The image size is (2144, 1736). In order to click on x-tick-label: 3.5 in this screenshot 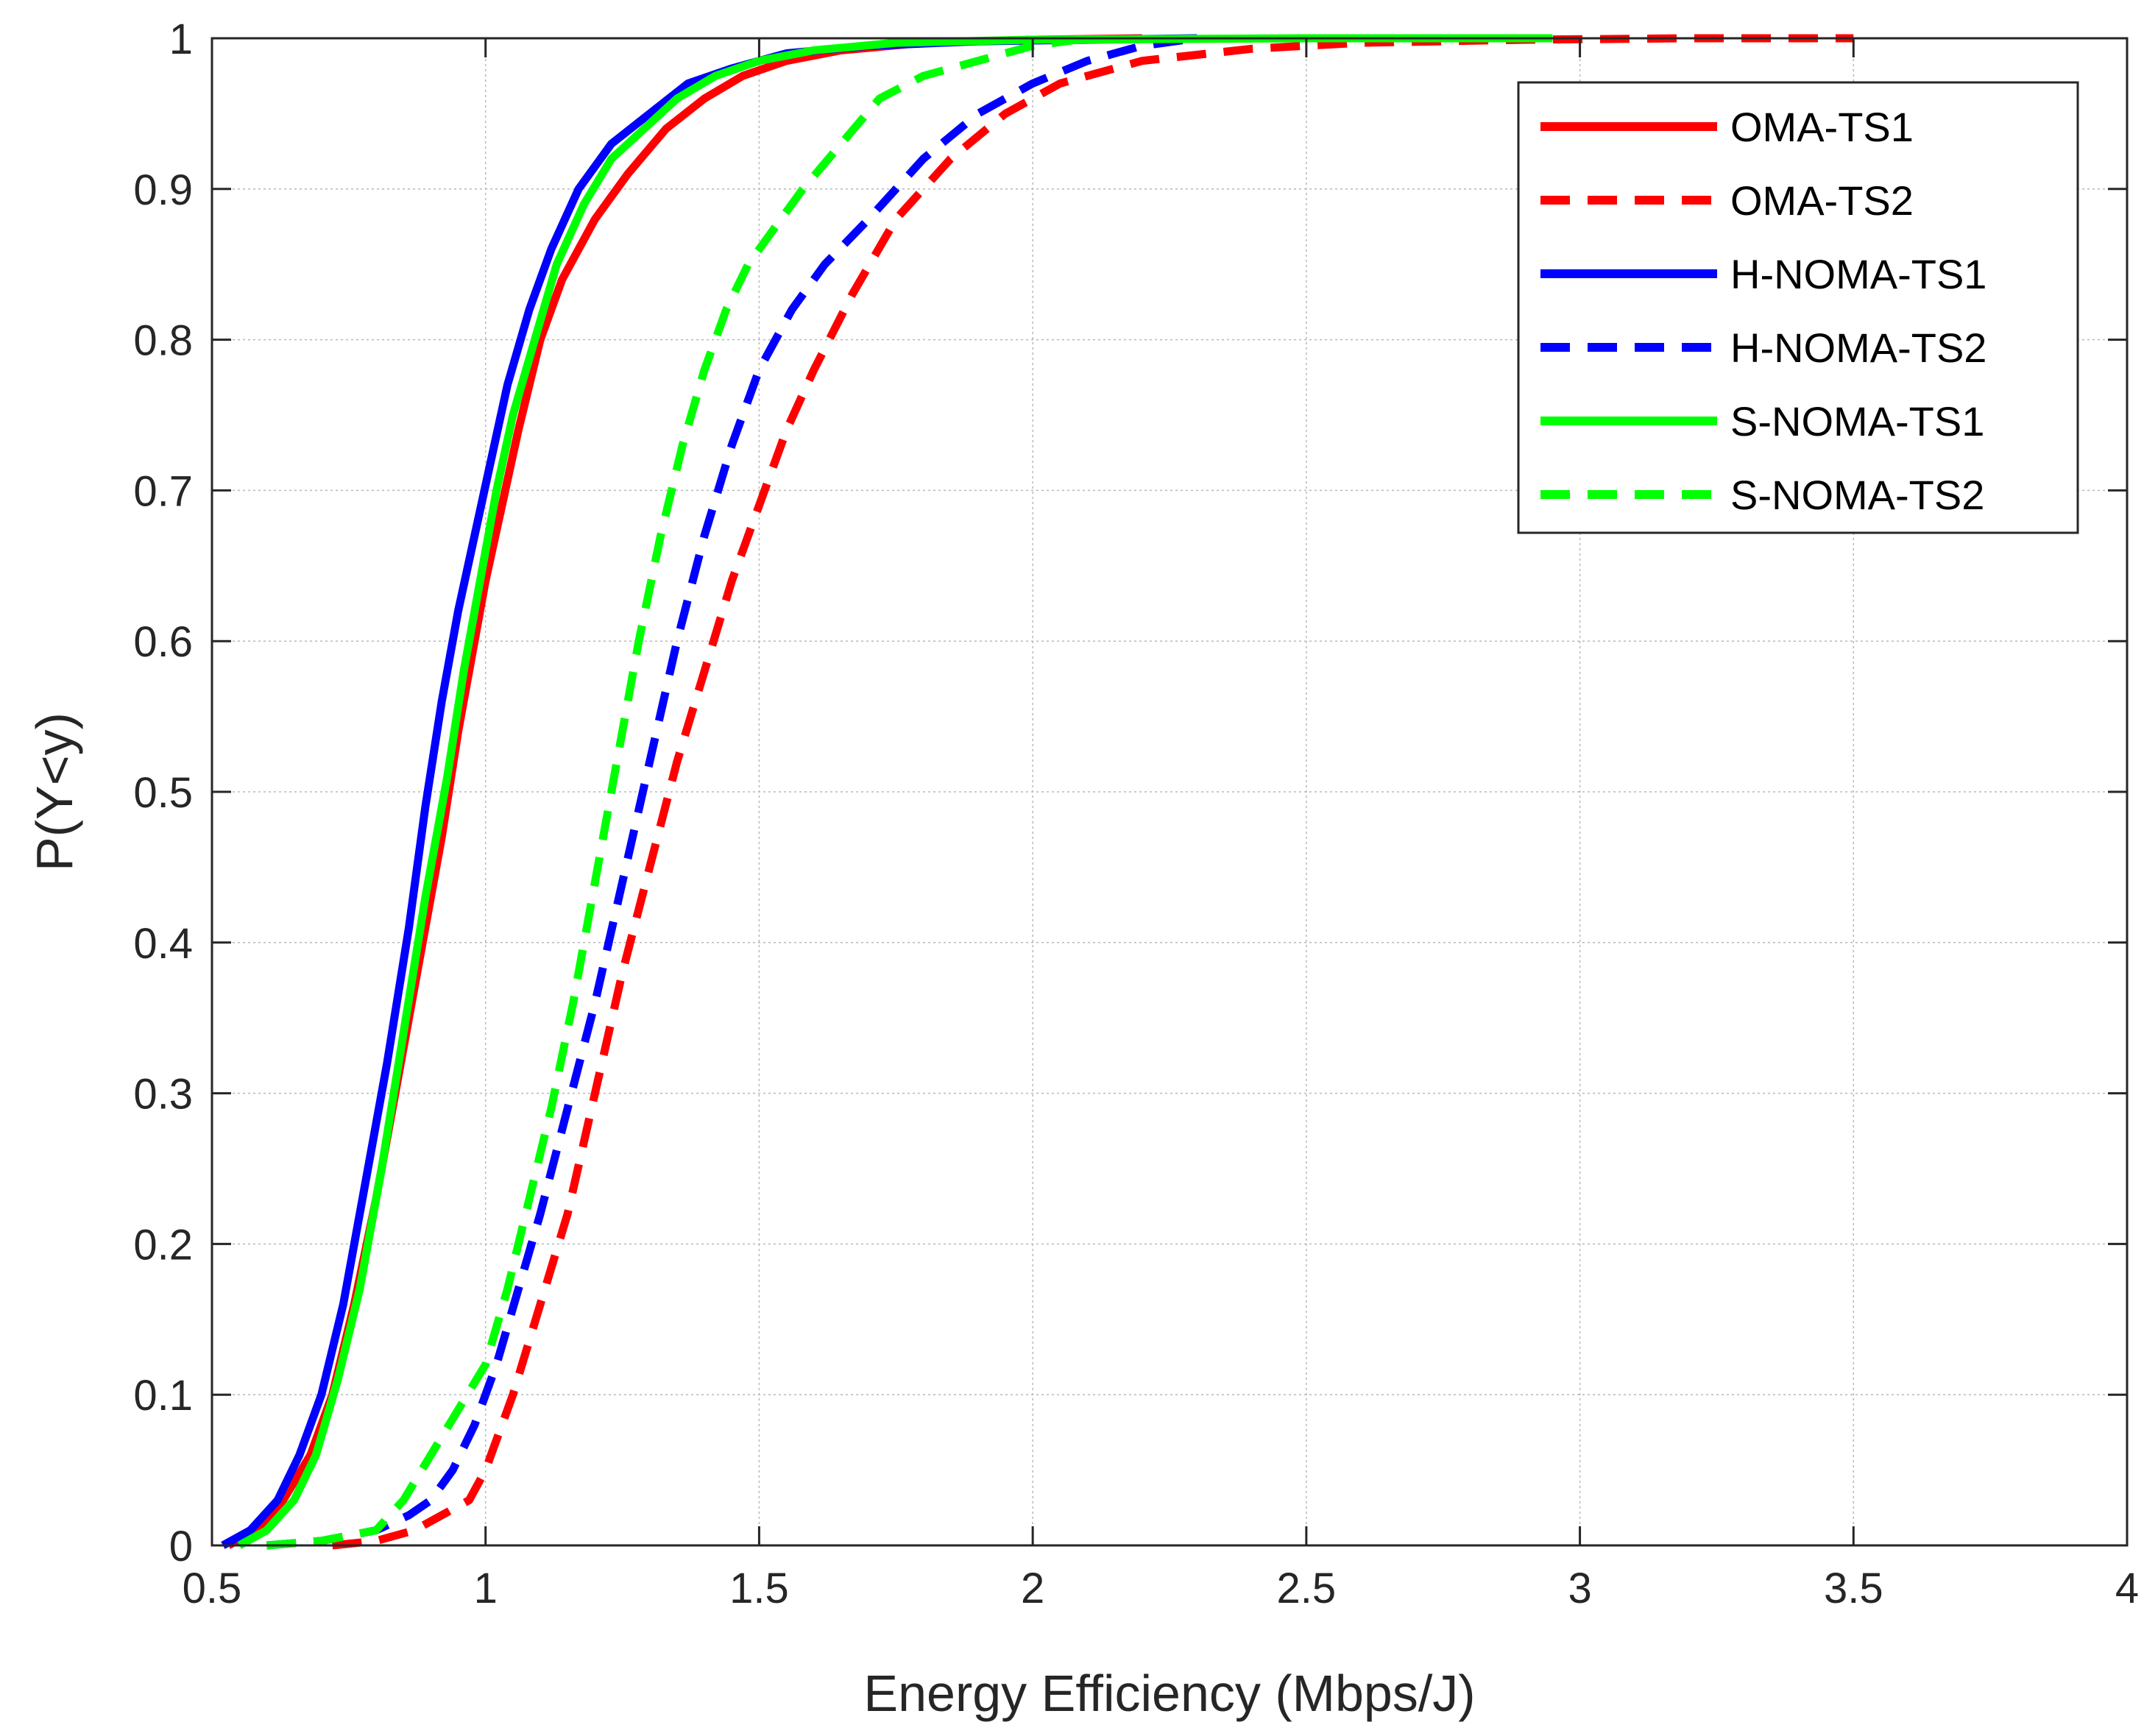, I will do `click(1853, 1588)`.